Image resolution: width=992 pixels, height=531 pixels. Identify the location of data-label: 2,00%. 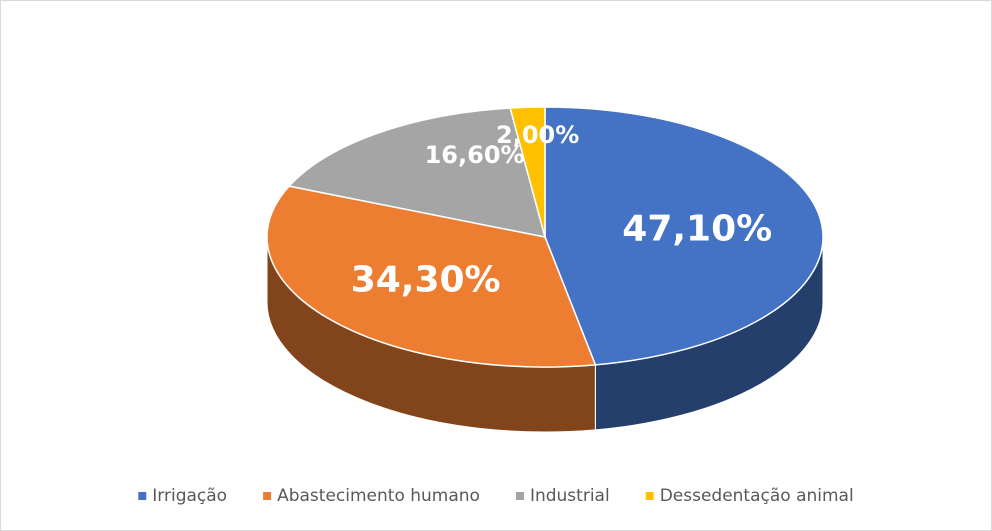
(537, 135).